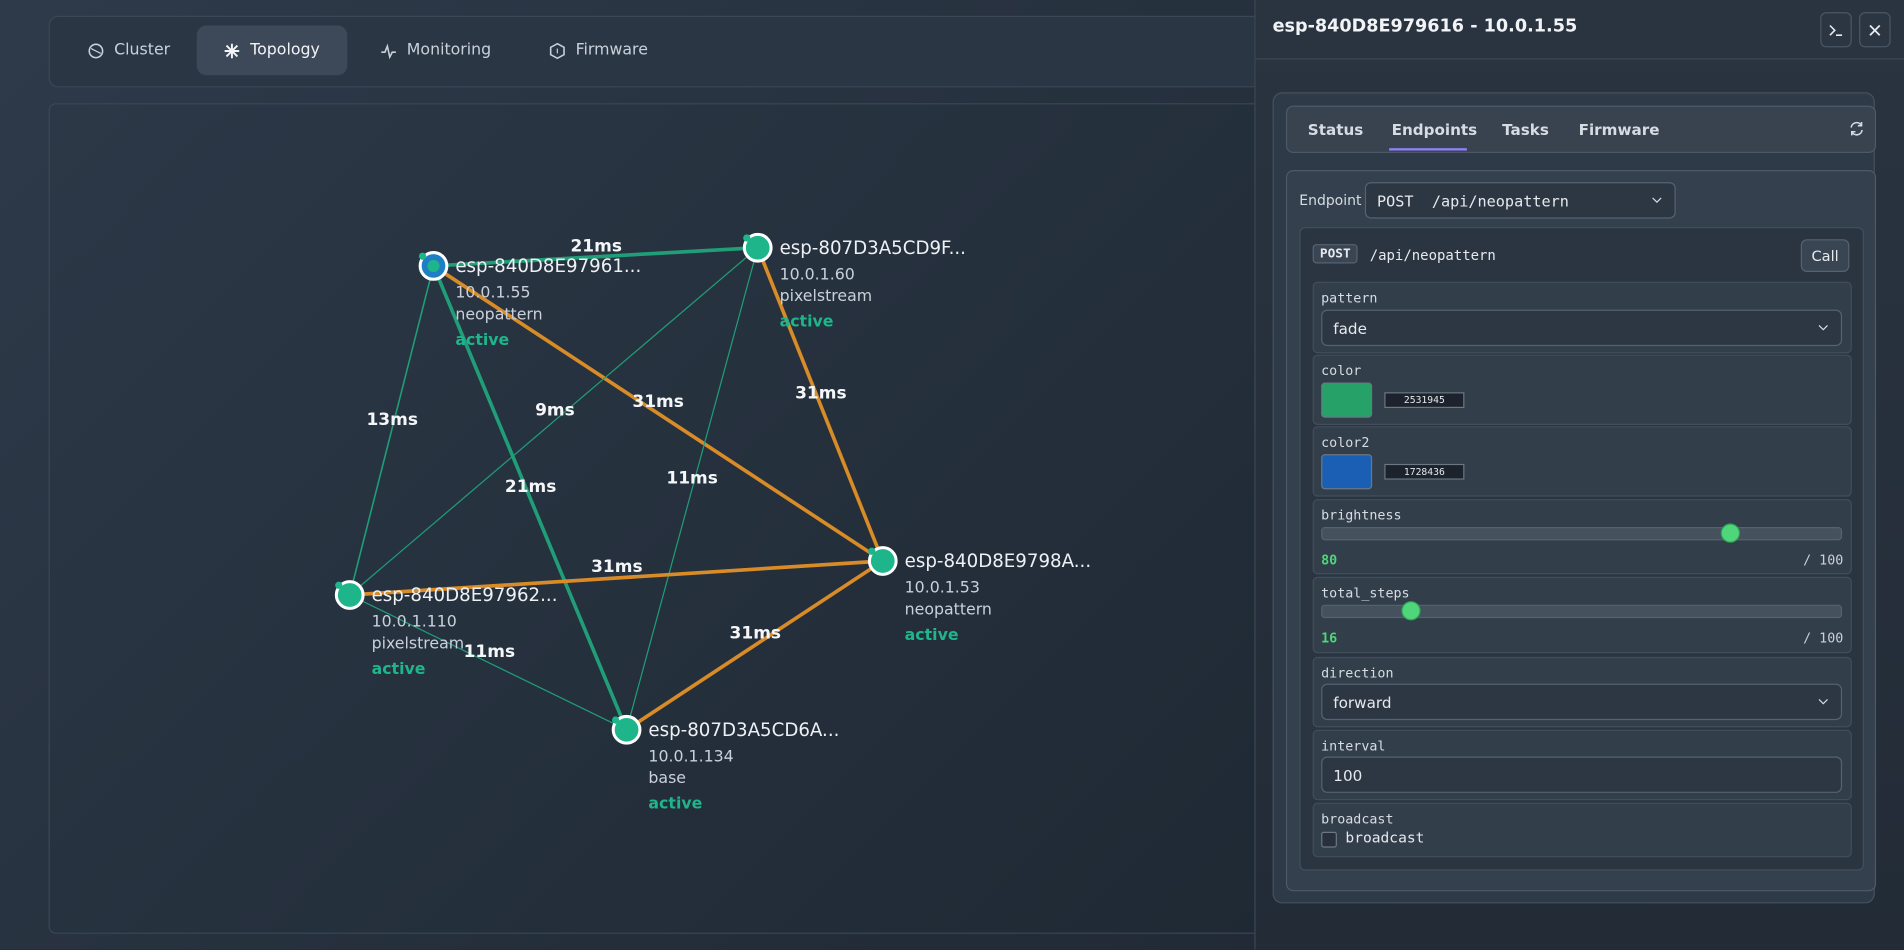 The height and width of the screenshot is (950, 1904). I want to click on node-ip: 10.0.1.55, so click(492, 292).